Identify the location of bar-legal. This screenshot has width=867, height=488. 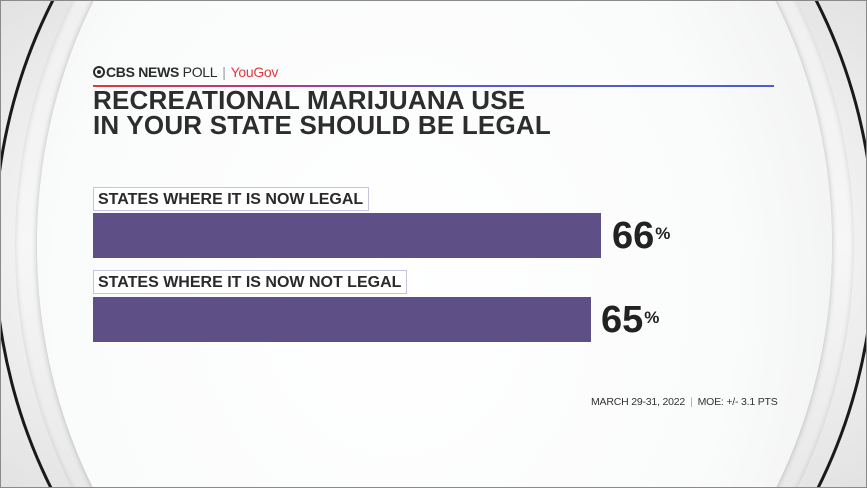
(347, 235).